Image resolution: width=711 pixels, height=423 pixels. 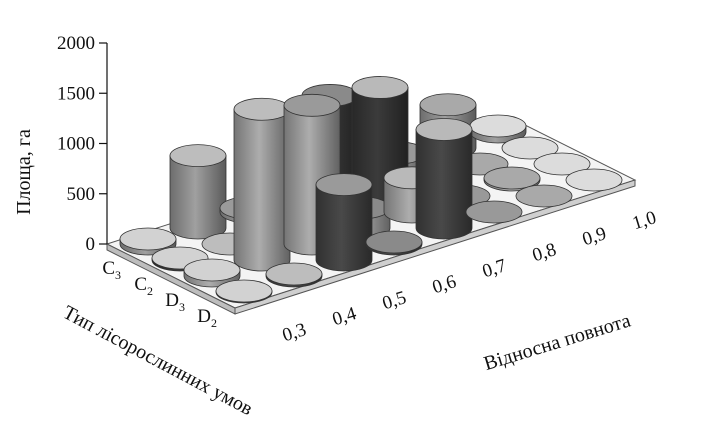 What do you see at coordinates (594, 236) in the screenshot?
I see `x-tick-label: 0,9` at bounding box center [594, 236].